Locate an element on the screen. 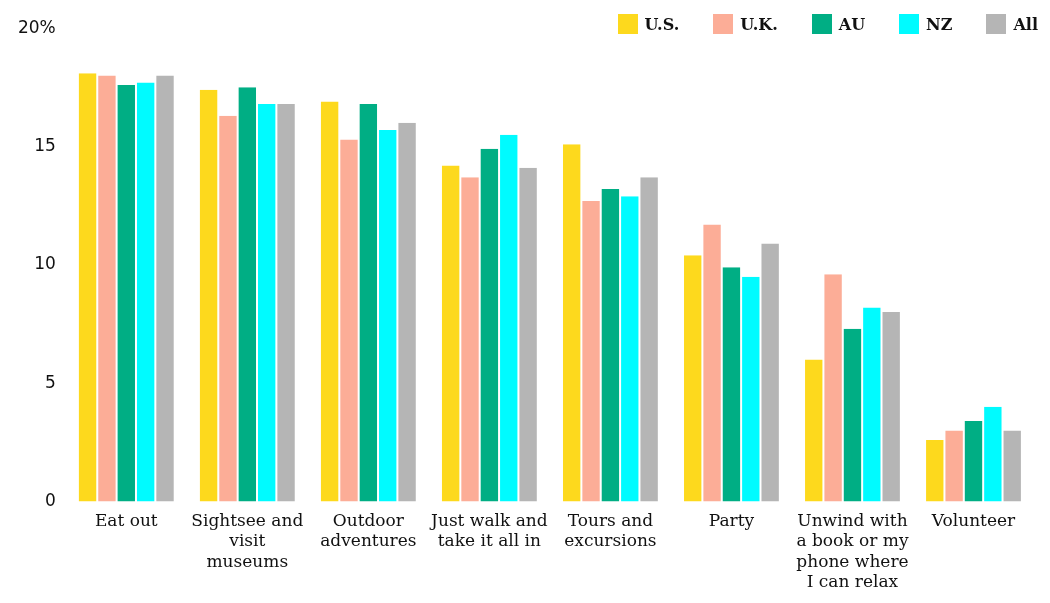 This screenshot has height=603, width=1050. legend-label: NZ is located at coordinates (939, 24).